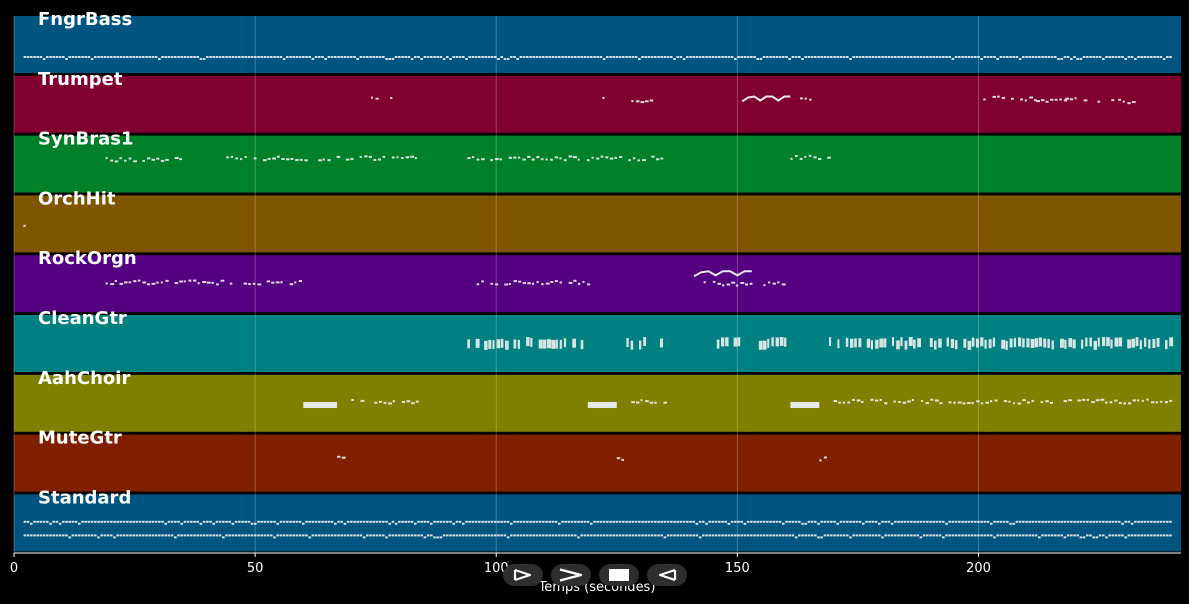  Describe the element at coordinates (667, 575) in the screenshot. I see `rewind-button` at that location.